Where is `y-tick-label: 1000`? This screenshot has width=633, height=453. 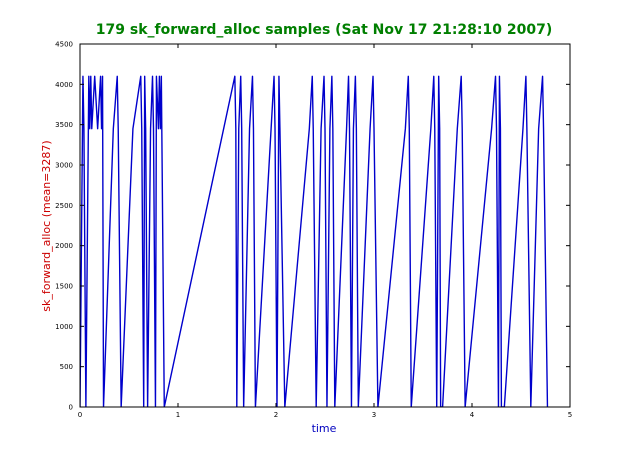 y-tick-label: 1000 is located at coordinates (64, 327).